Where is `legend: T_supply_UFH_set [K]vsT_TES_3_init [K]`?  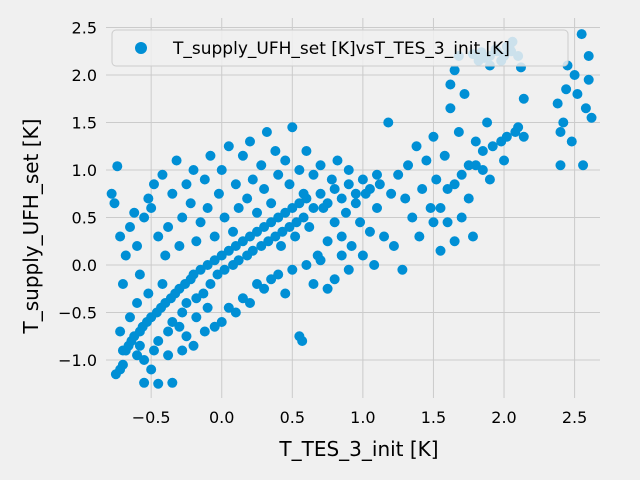
legend: T_supply_UFH_set [K]vsT_TES_3_init [K] is located at coordinates (340, 48).